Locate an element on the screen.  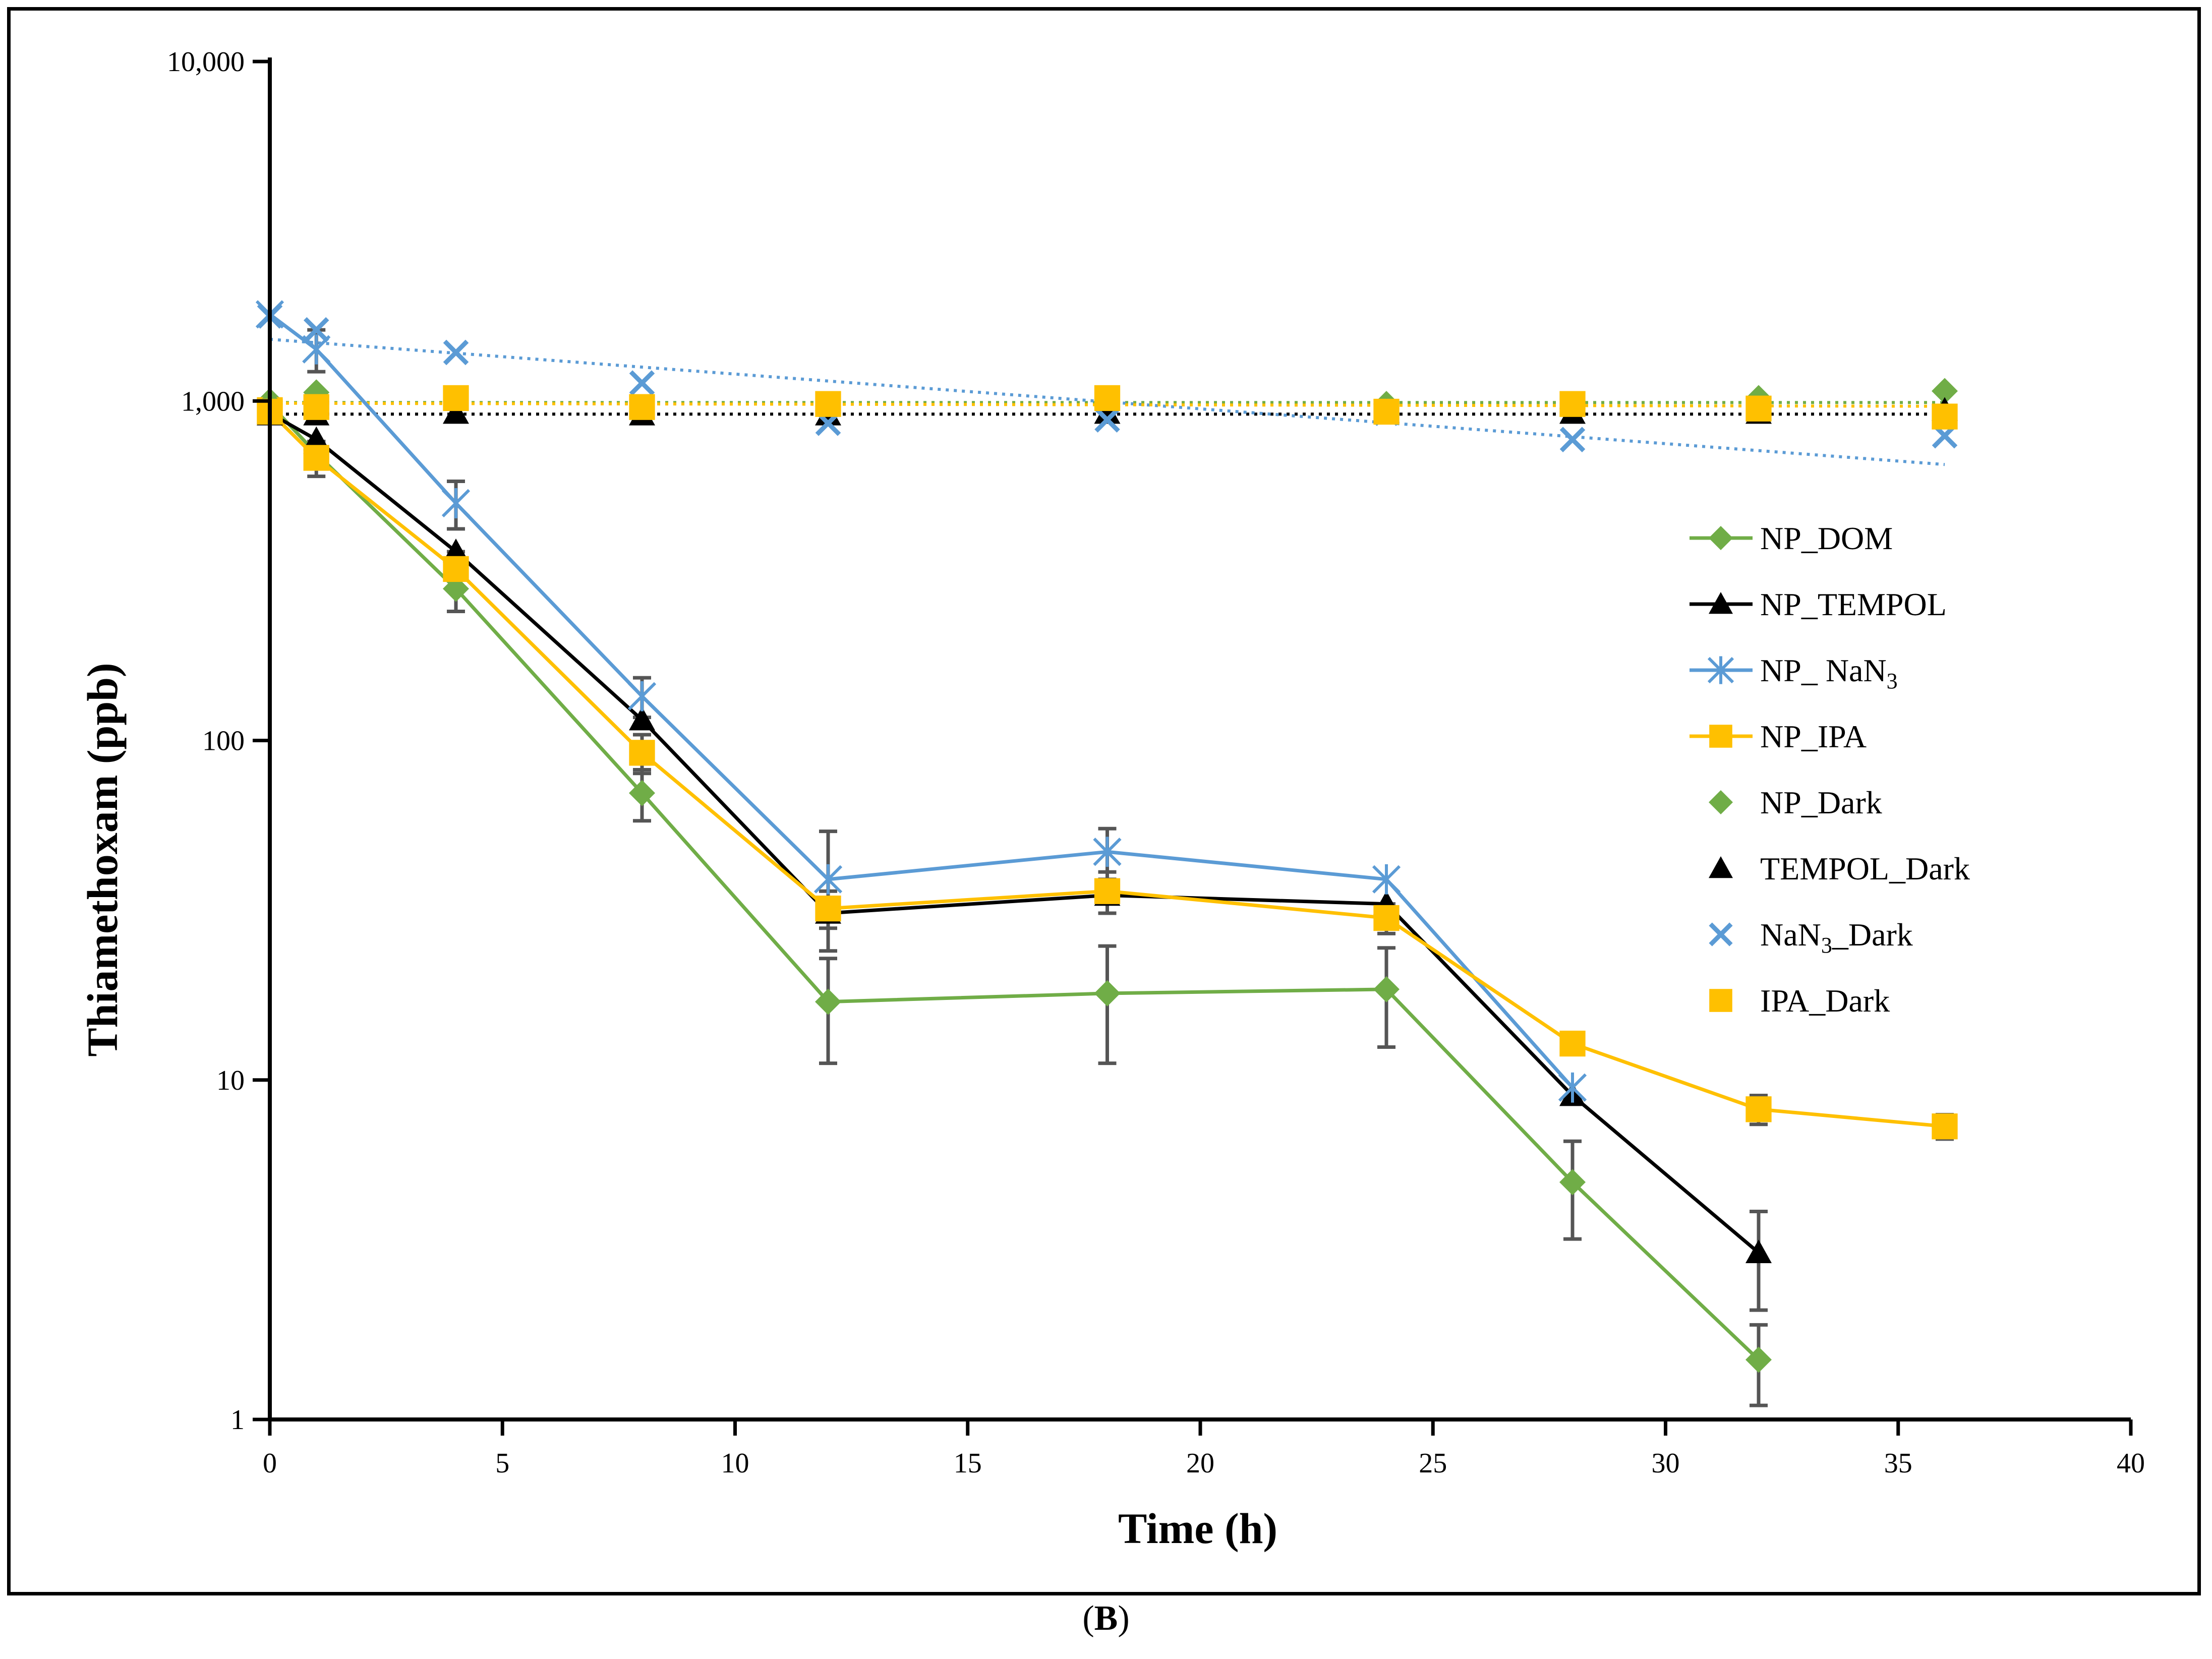
y-tick-label: 1,000 is located at coordinates (213, 401).